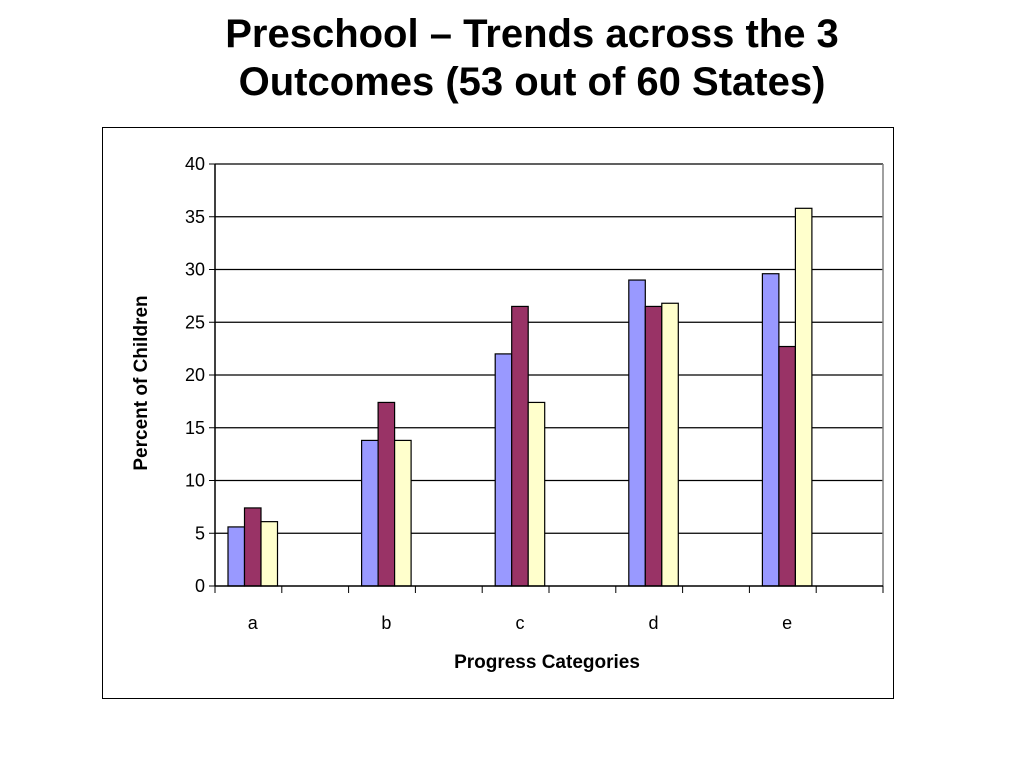 This screenshot has height=768, width=1024. I want to click on y-tick-label: 30, so click(195, 270).